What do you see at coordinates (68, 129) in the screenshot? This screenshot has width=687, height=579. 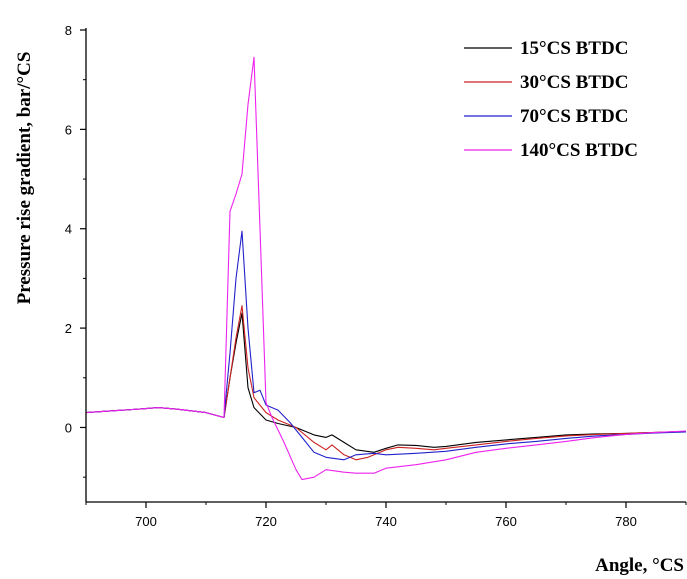 I see `y-tick-label: 6` at bounding box center [68, 129].